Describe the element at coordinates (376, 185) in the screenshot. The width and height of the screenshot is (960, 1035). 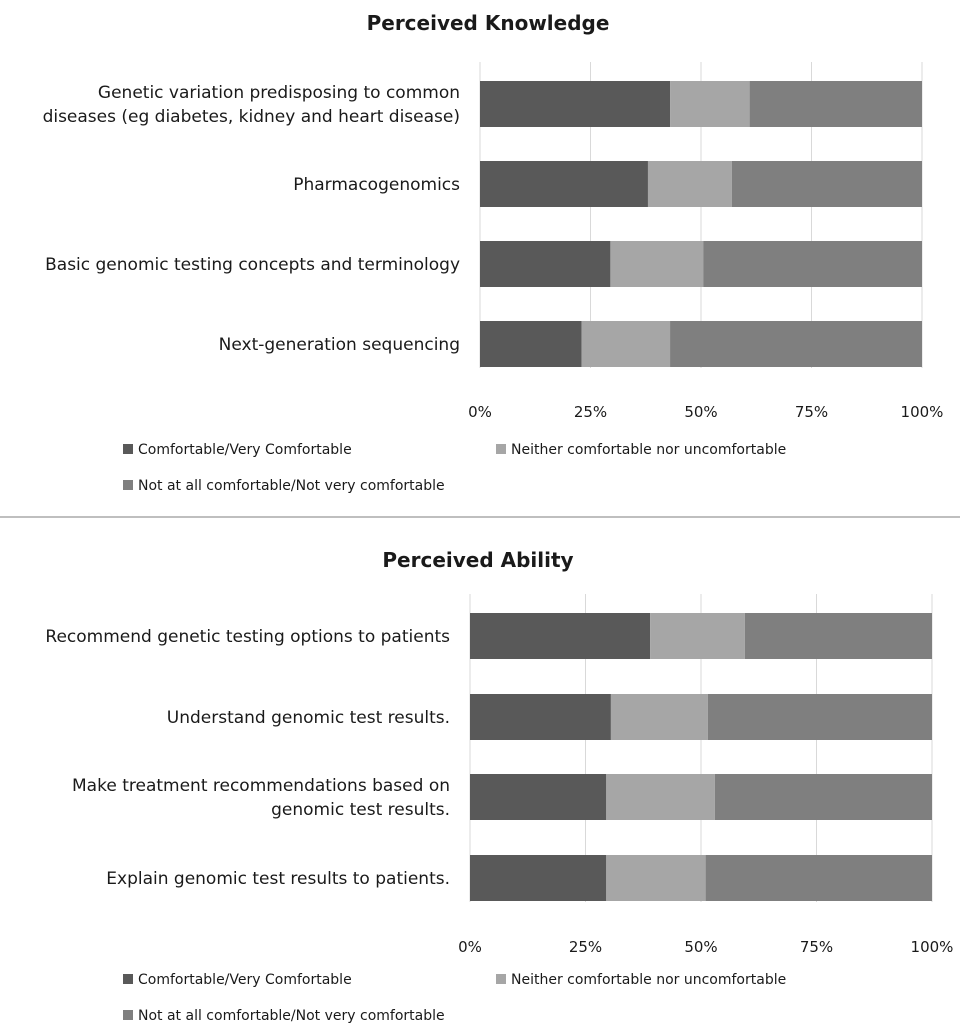
I see `category-label: Pharmacogenomics` at that location.